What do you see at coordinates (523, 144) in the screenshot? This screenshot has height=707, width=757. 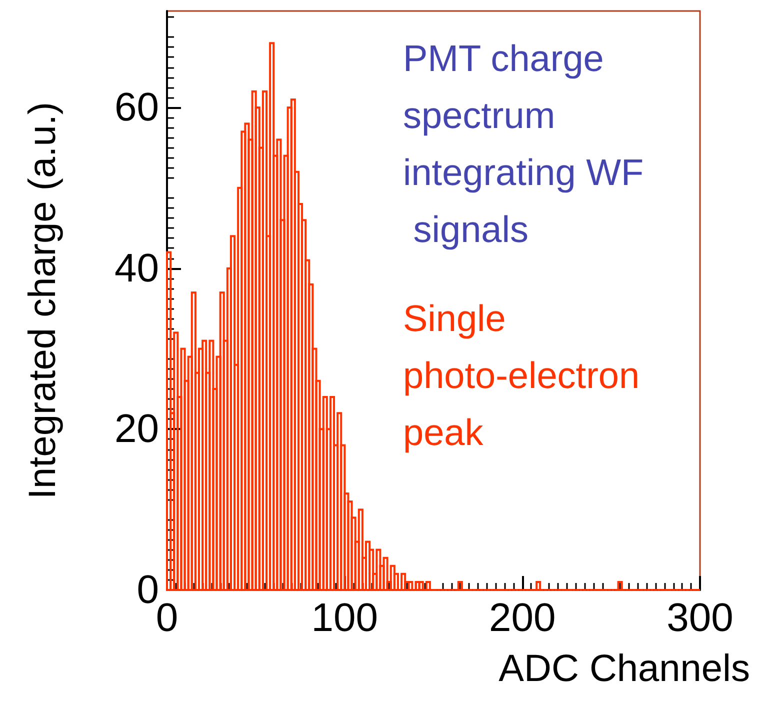 I see `annotation: PMT charge spectrum integrating WF signals` at bounding box center [523, 144].